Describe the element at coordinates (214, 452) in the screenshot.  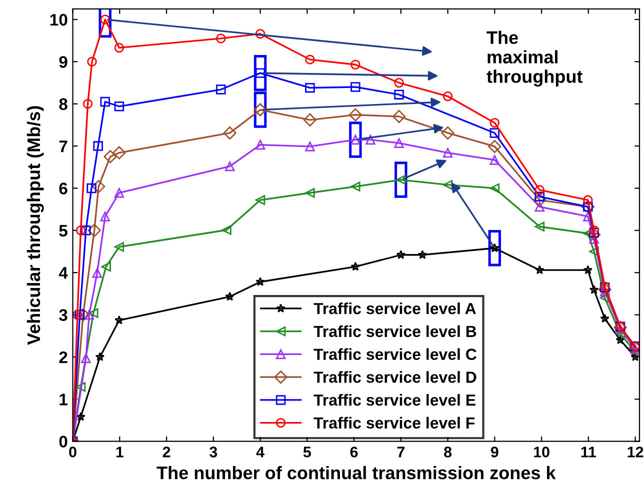
I see `x-tick-label: 3` at that location.